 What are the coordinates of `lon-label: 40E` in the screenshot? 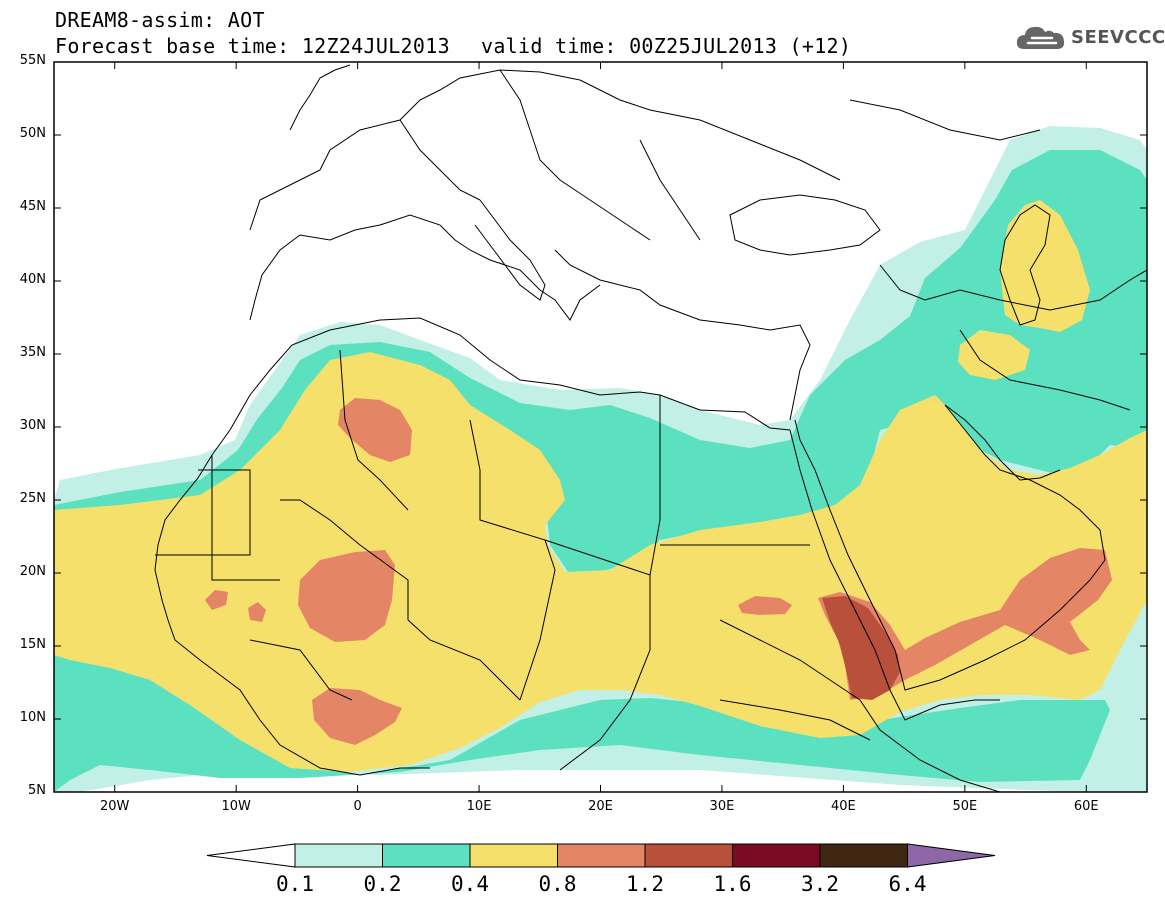 It's located at (843, 806).